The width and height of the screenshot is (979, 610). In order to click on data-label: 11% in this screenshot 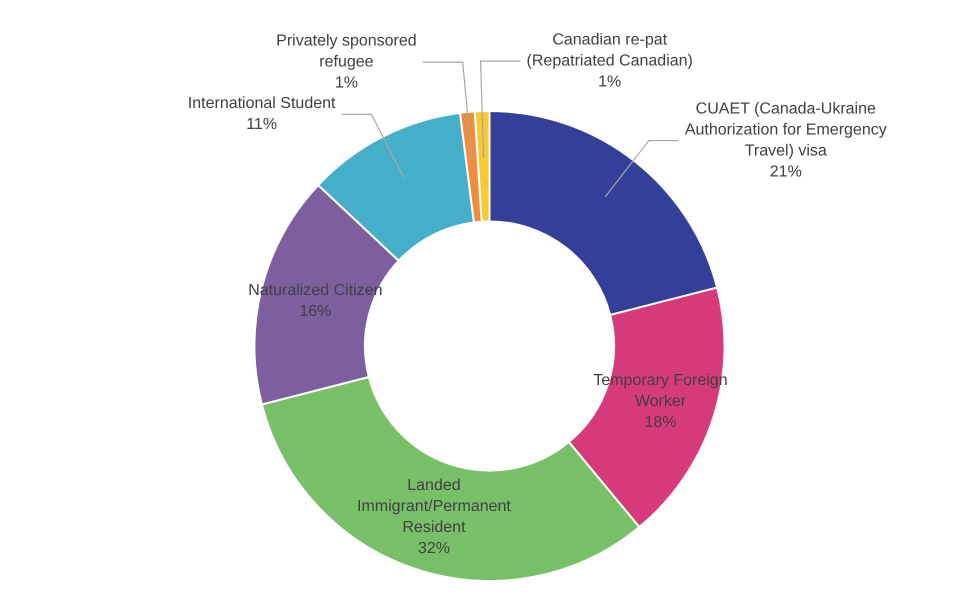, I will do `click(262, 125)`.